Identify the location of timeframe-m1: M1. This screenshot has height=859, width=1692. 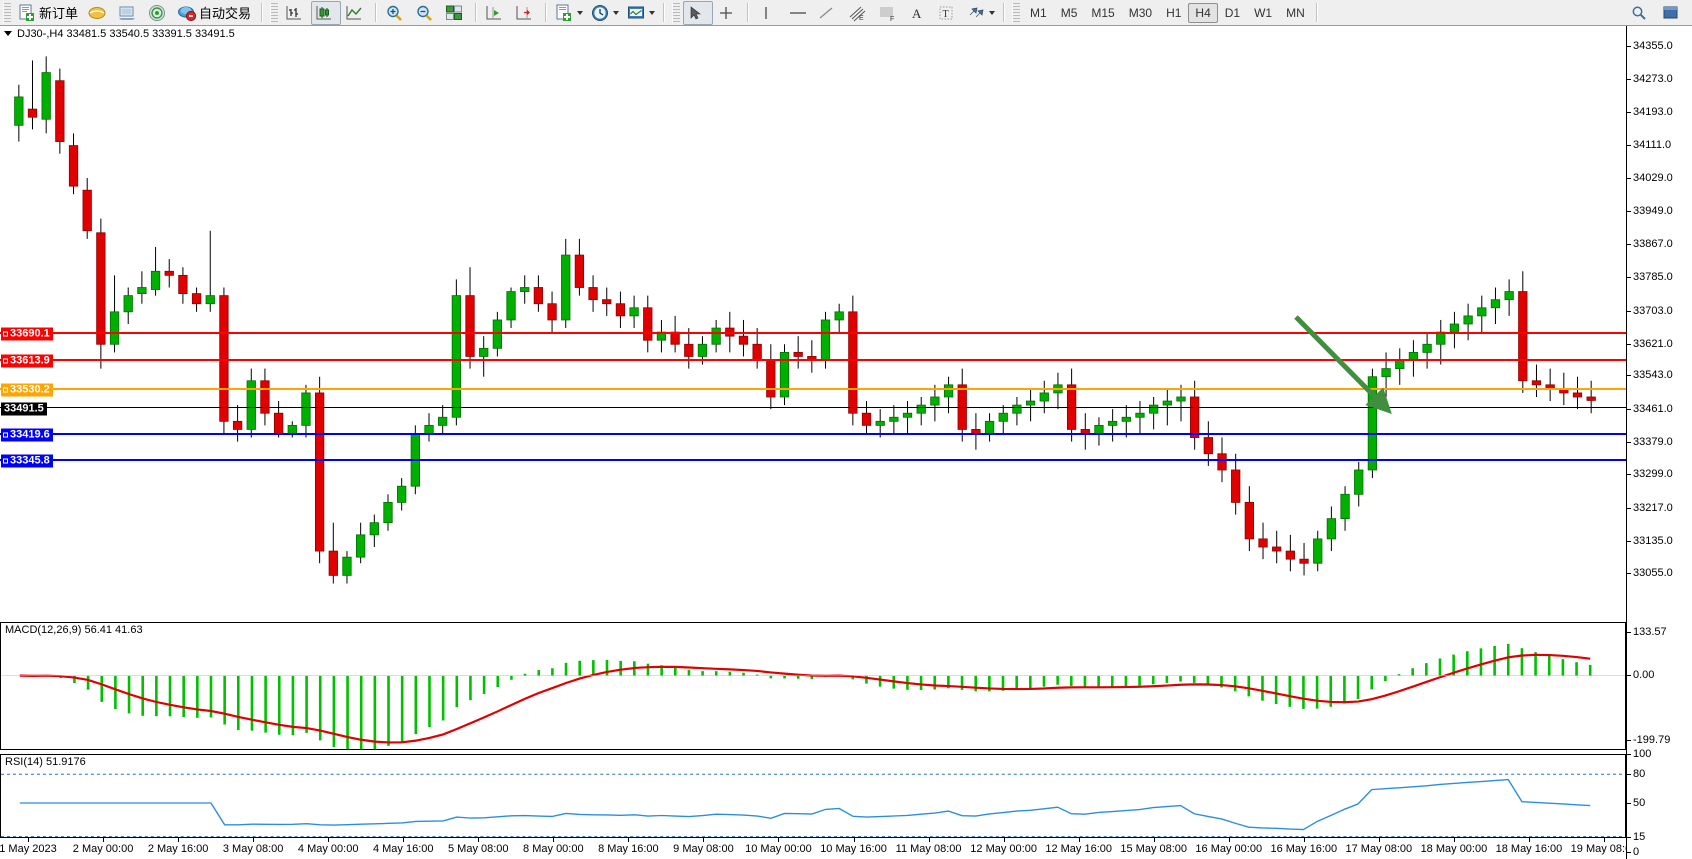
(1038, 12).